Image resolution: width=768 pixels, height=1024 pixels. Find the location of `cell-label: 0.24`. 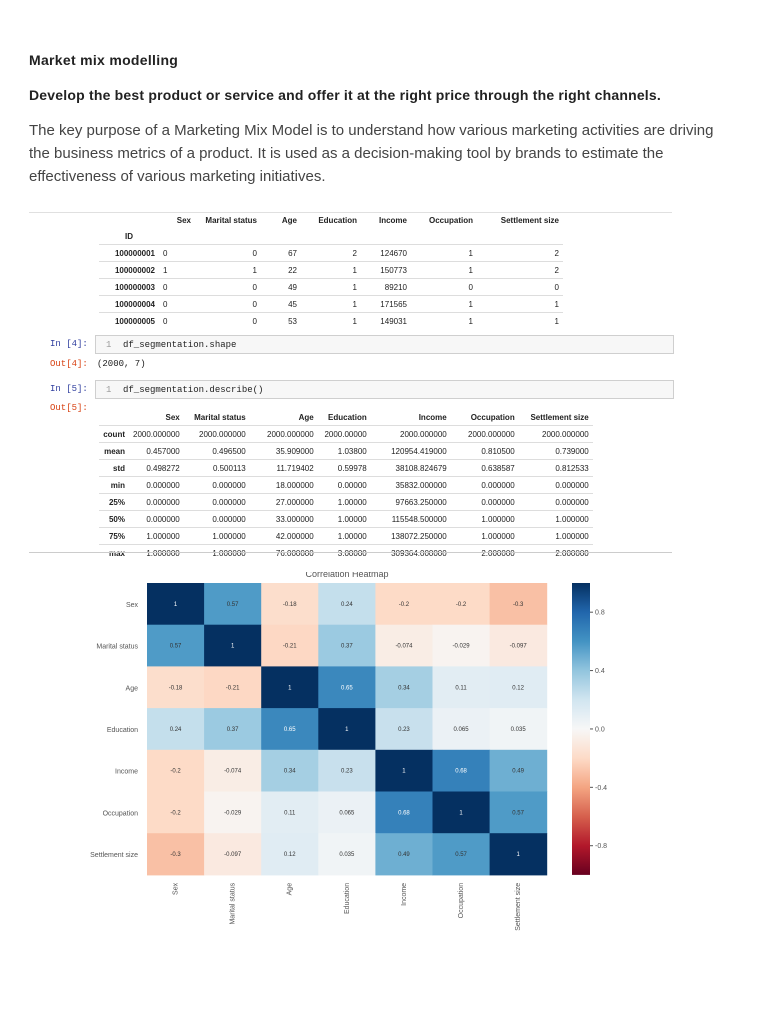

cell-label: 0.24 is located at coordinates (347, 605).